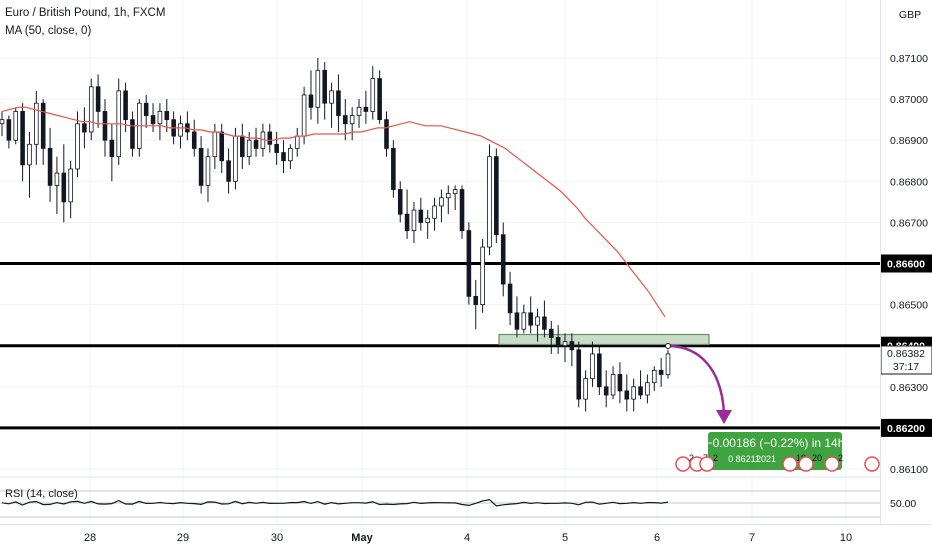 Image resolution: width=932 pixels, height=550 pixels. Describe the element at coordinates (85, 13) in the screenshot. I see `chart-title: Euro / British Pound, 1h, FXCM` at that location.